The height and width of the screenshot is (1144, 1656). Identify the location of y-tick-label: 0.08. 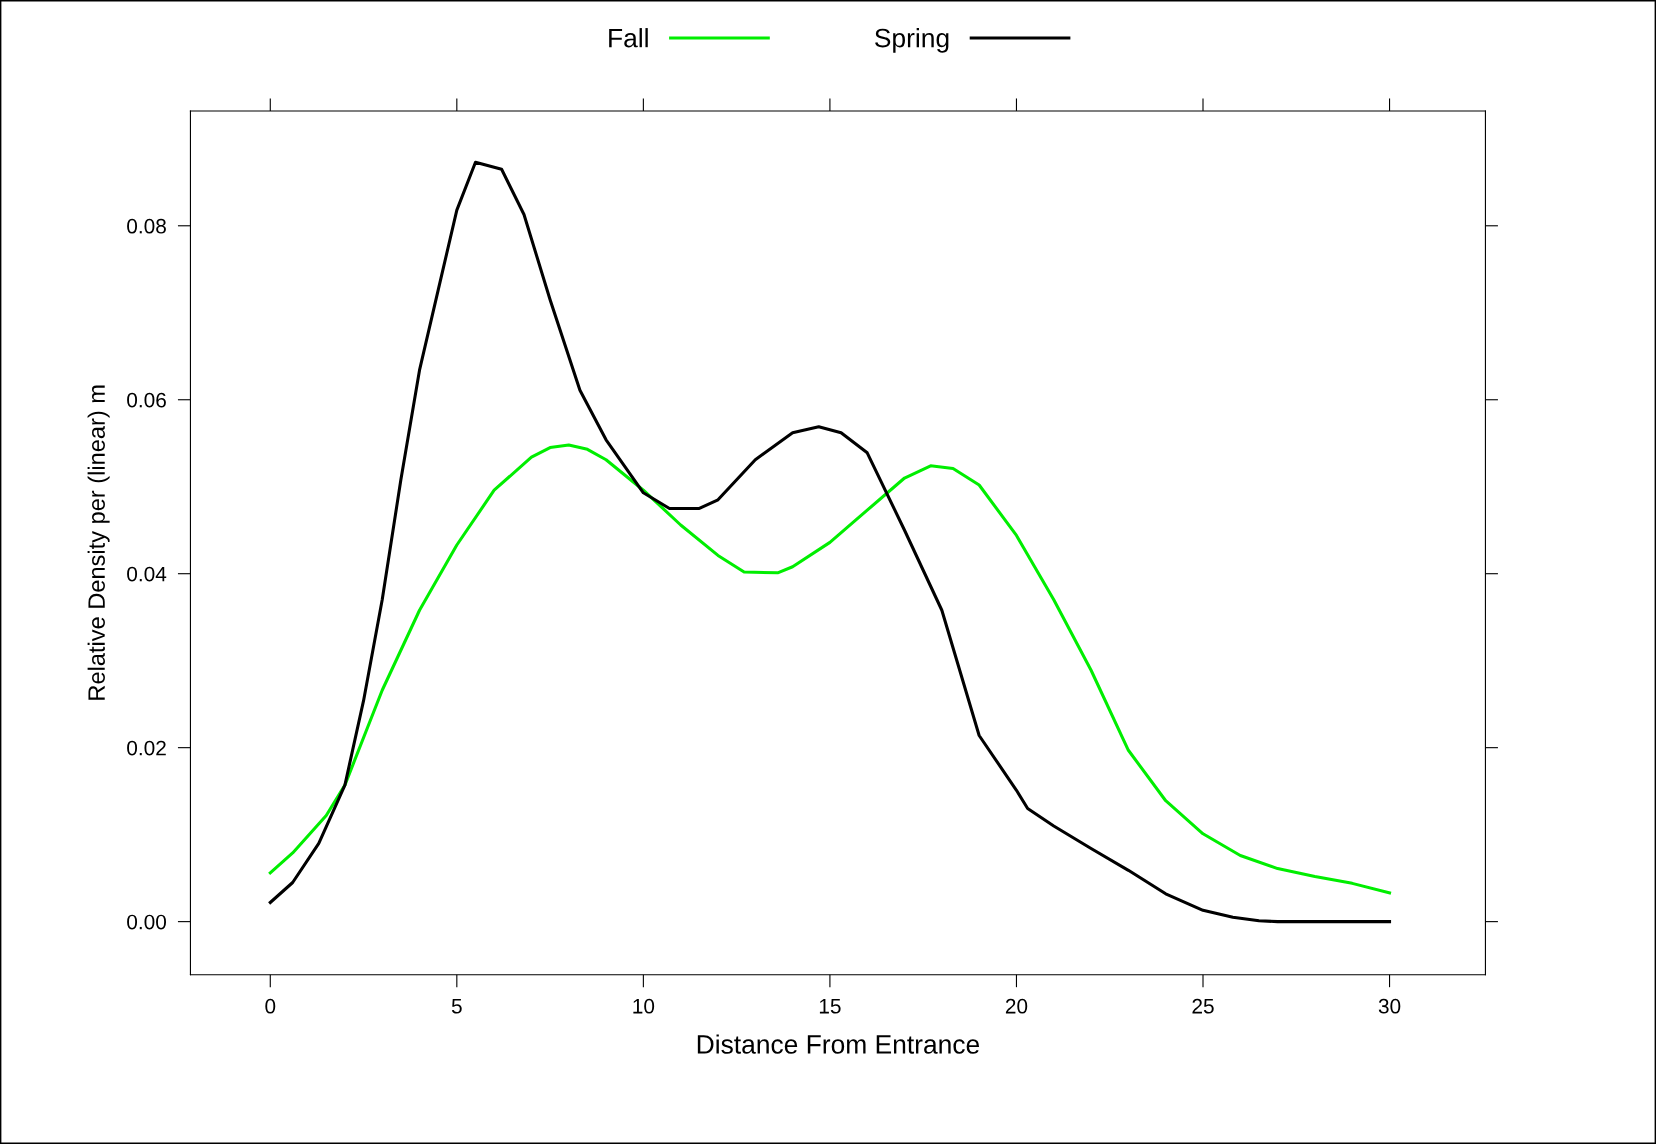
(146, 226).